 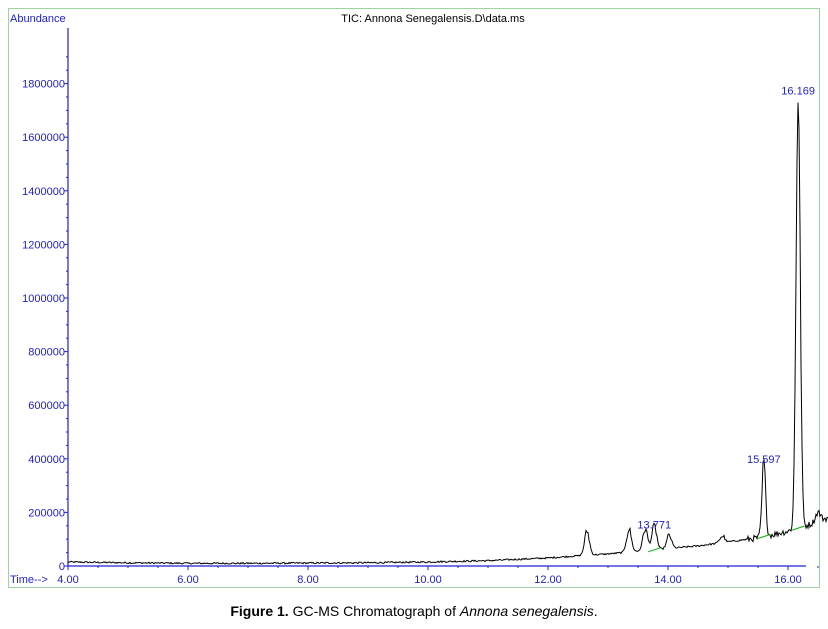 What do you see at coordinates (526, 611) in the screenshot?
I see `species-name: Annona senegalensis` at bounding box center [526, 611].